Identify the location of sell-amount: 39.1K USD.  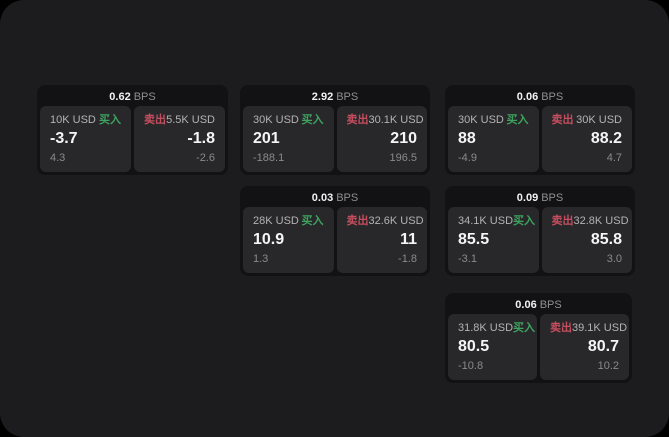
(600, 328).